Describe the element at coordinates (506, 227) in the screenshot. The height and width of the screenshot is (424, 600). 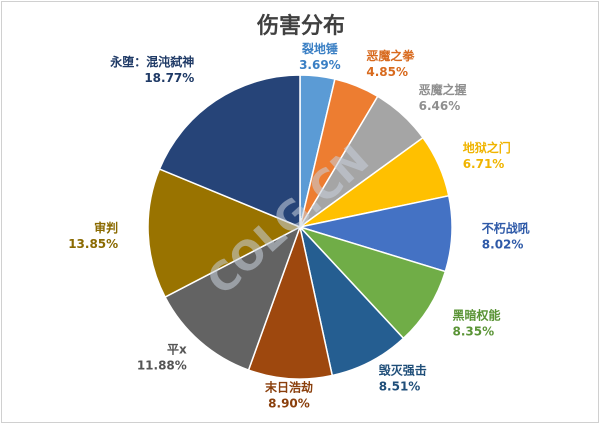
I see `slice-label: 不朽战吼` at that location.